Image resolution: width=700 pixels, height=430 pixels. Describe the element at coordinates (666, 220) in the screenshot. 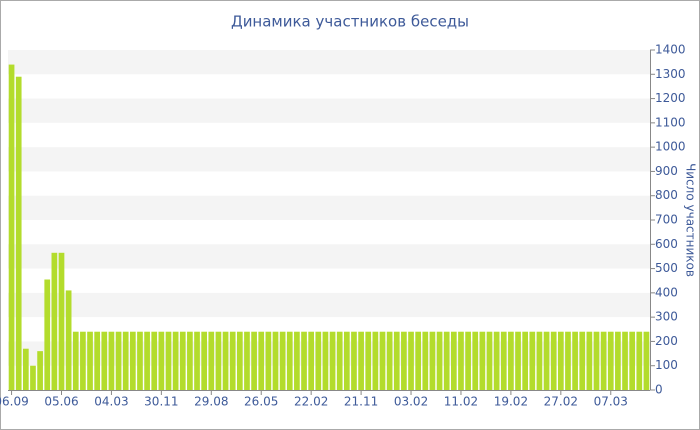

I see `y-tick-label: 700` at that location.